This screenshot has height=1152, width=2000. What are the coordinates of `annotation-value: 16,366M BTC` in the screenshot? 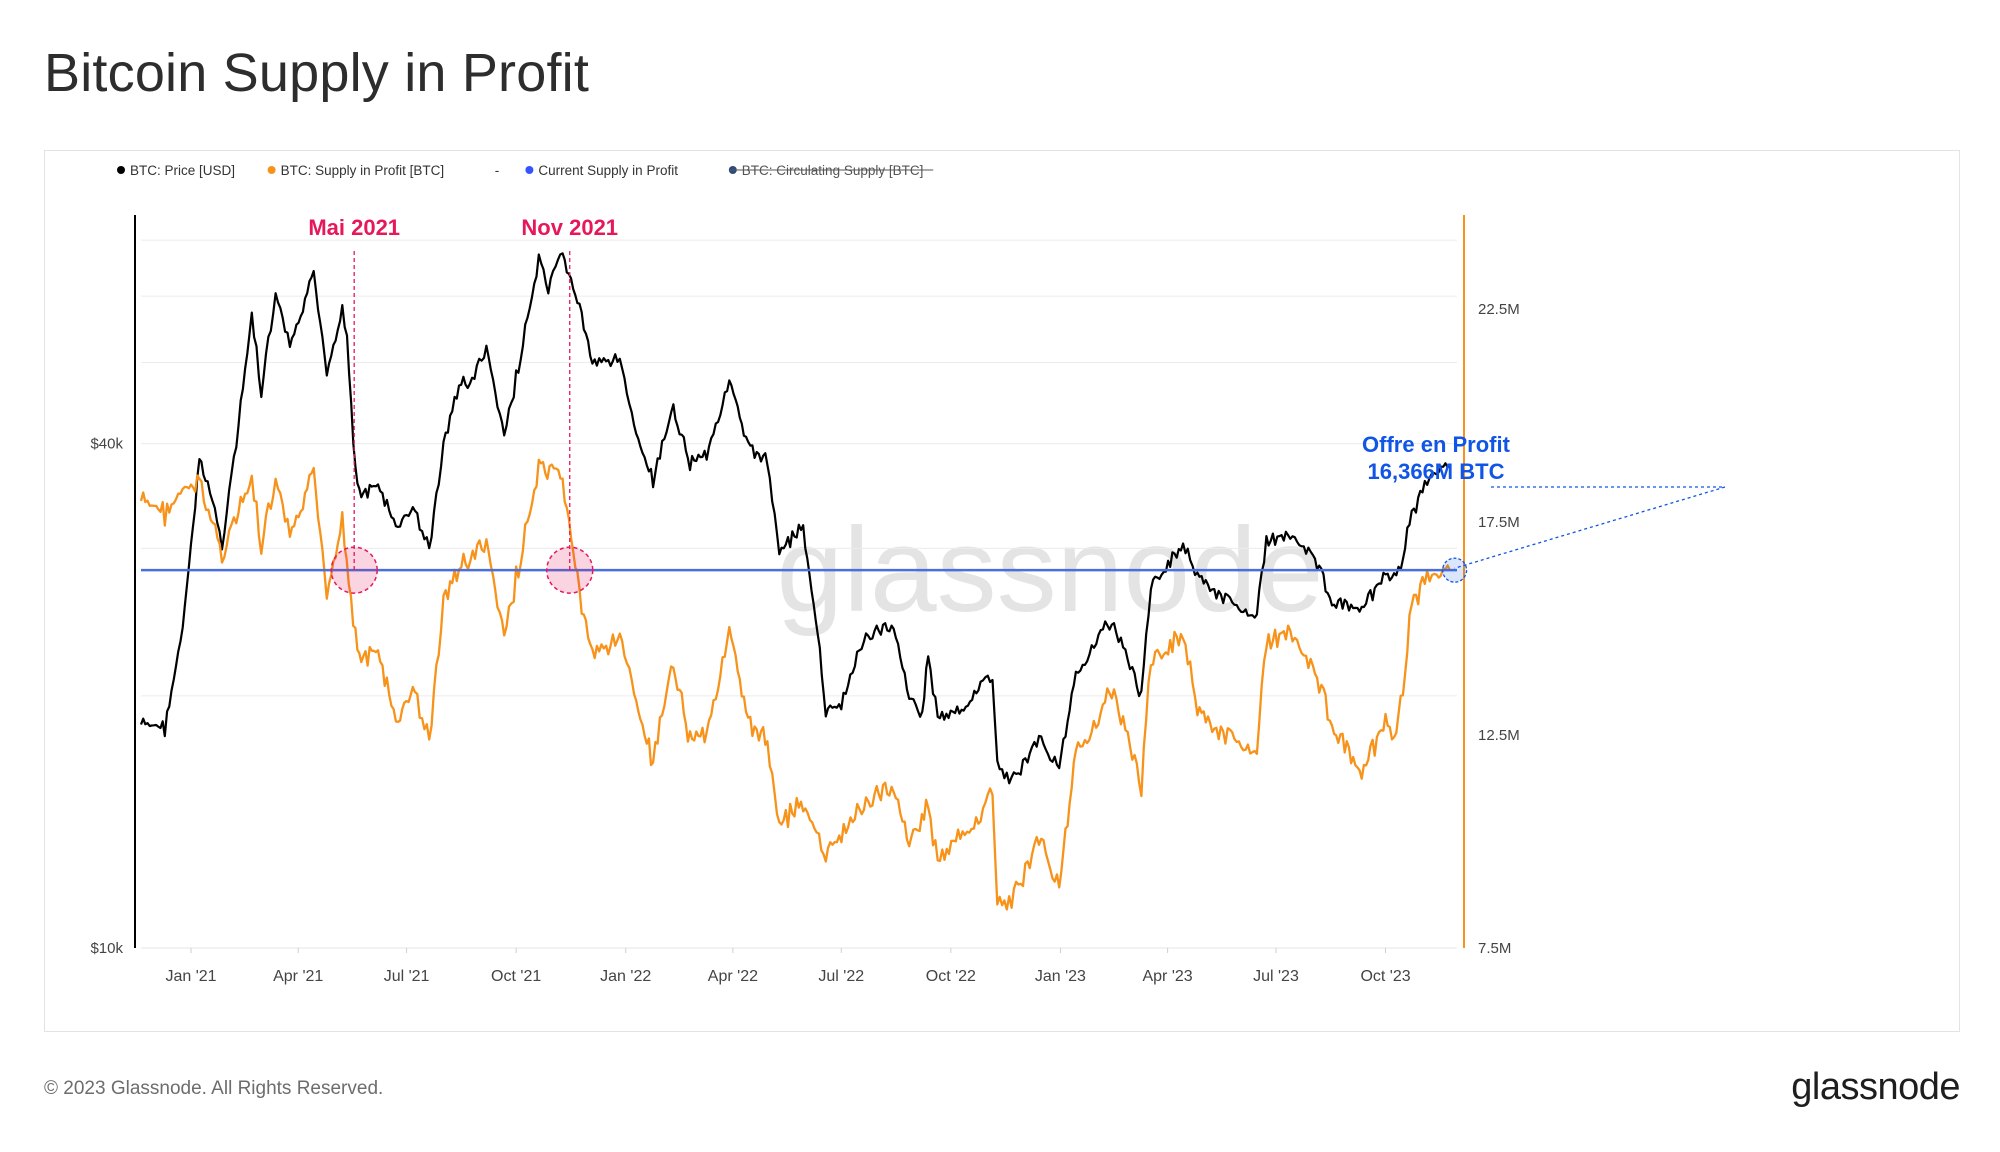 It's located at (1436, 471).